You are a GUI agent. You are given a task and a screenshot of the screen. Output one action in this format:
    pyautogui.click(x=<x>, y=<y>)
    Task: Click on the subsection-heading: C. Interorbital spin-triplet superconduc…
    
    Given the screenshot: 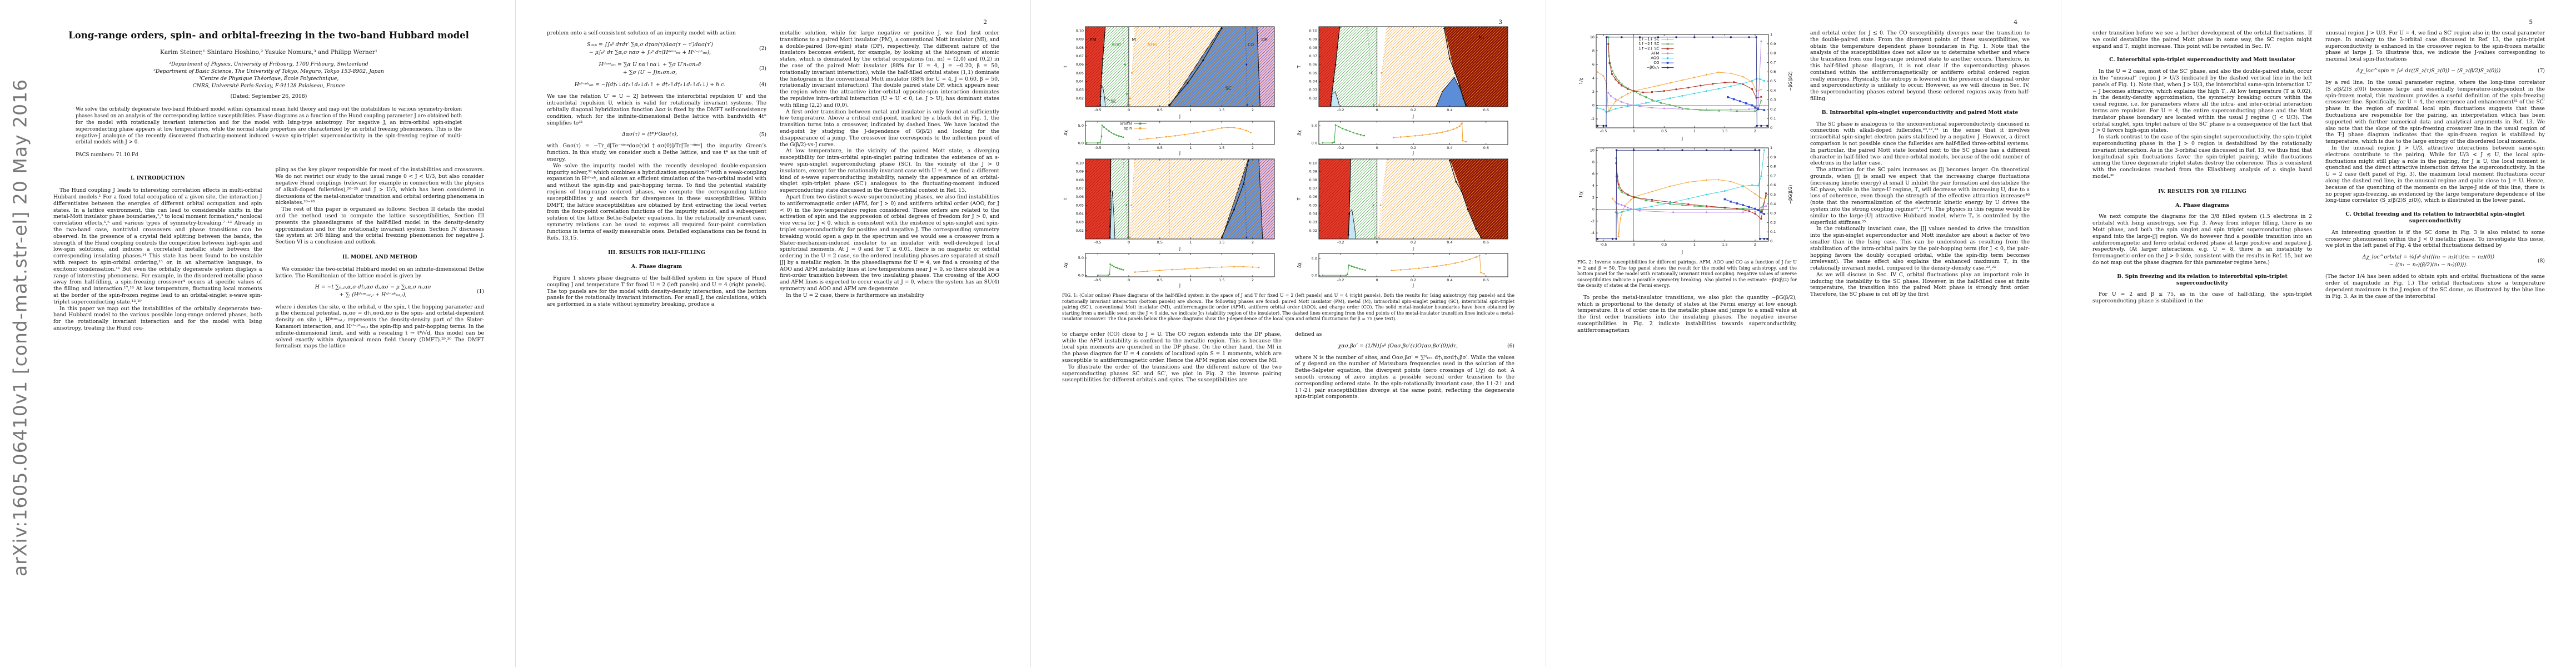 What is the action you would take?
    pyautogui.click(x=2202, y=60)
    